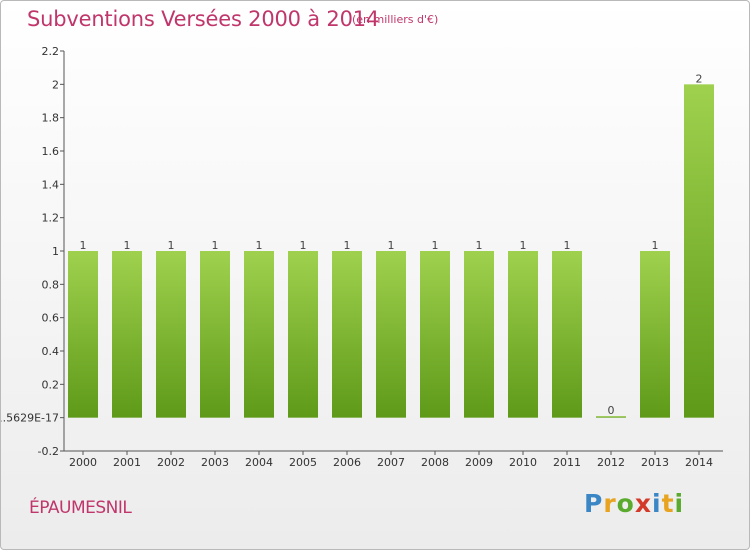 This screenshot has width=750, height=551. Describe the element at coordinates (523, 462) in the screenshot. I see `x-tick-label: 2010` at that location.